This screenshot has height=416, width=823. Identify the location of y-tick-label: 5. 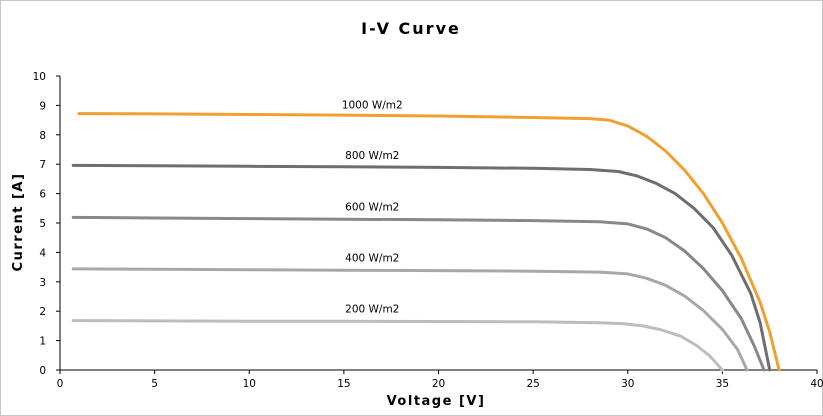
(42, 224).